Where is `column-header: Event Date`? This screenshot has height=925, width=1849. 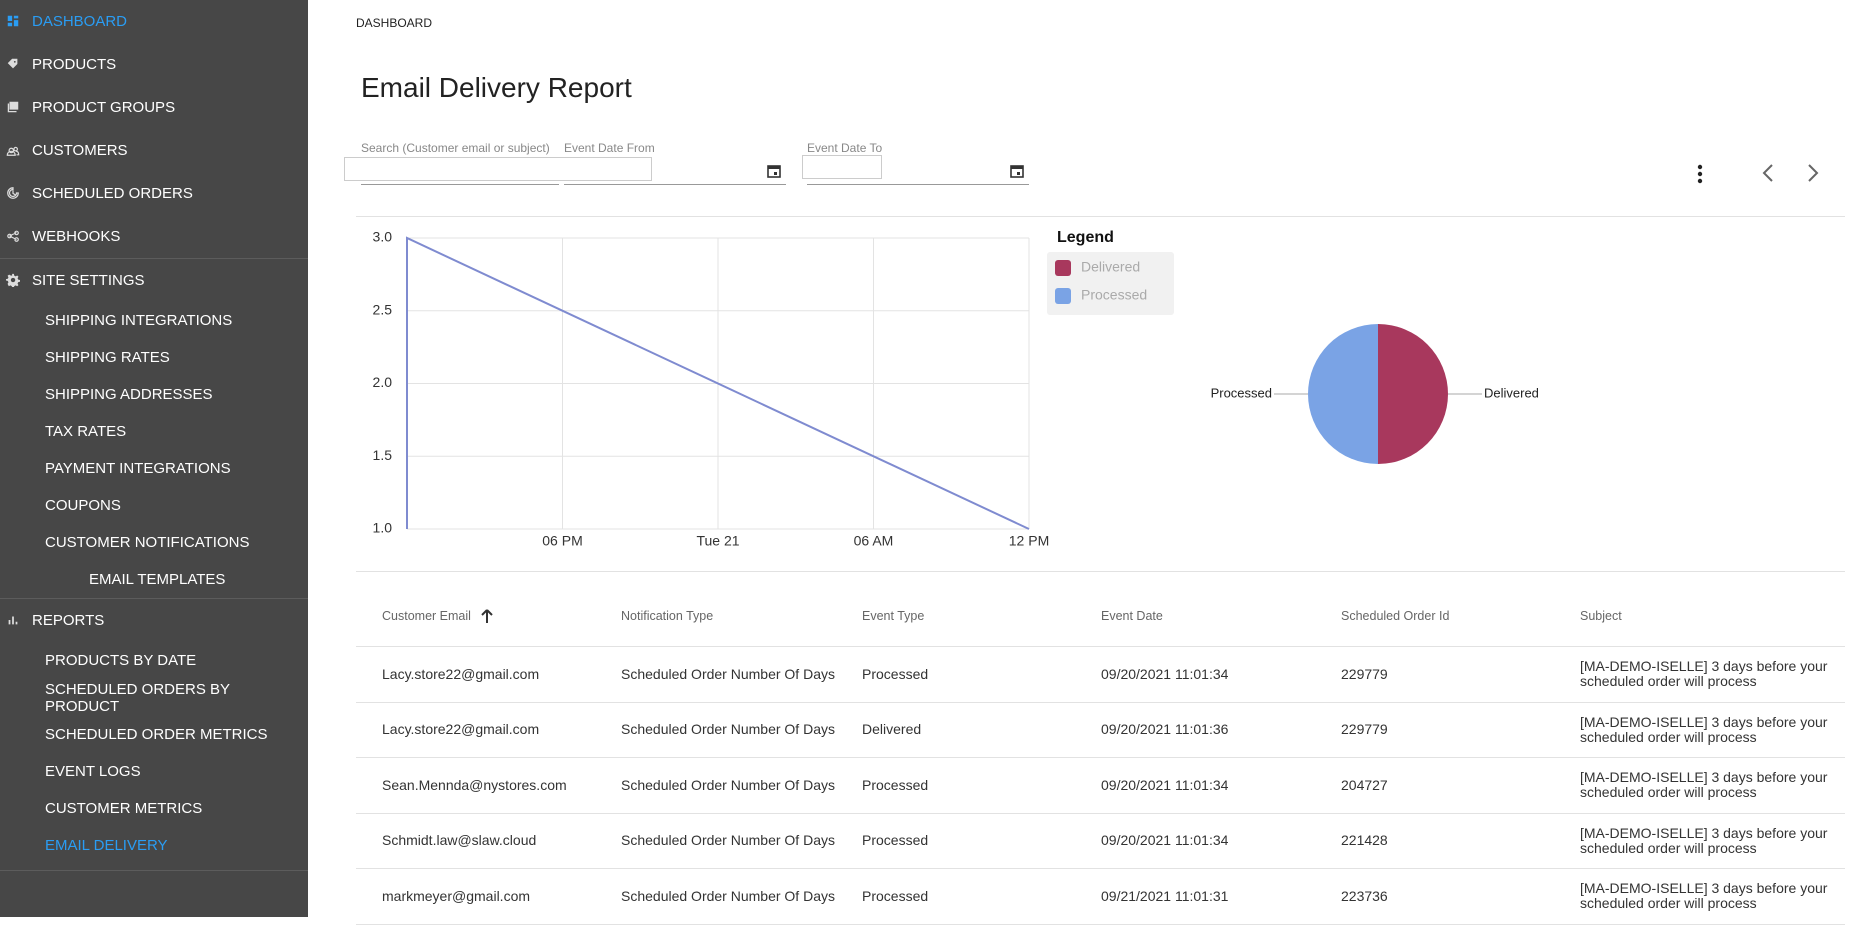
column-header: Event Date is located at coordinates (1216, 616).